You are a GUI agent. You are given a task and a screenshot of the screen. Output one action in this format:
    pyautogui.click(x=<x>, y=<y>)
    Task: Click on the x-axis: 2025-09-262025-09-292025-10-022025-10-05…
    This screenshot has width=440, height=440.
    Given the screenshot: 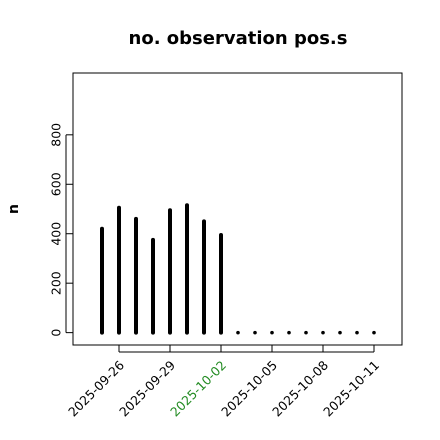 What is the action you would take?
    pyautogui.click(x=223, y=382)
    